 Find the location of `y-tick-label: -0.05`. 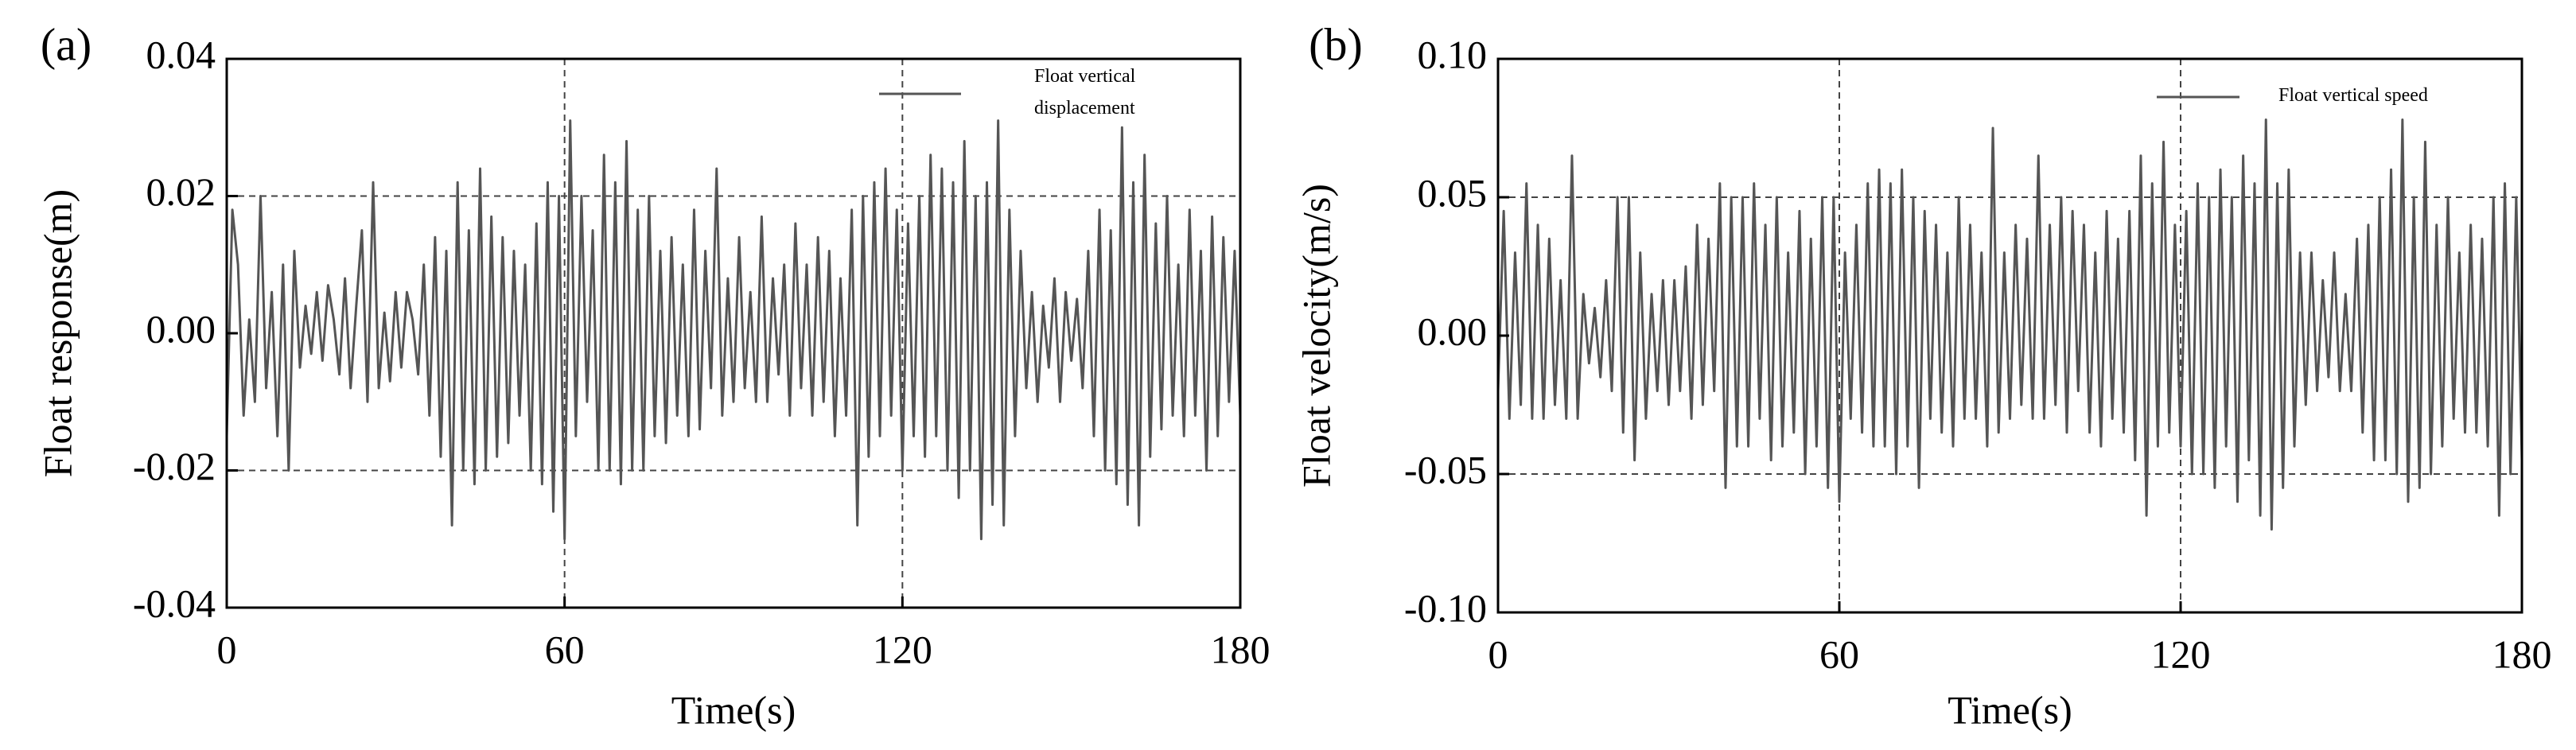

y-tick-label: -0.05 is located at coordinates (1446, 469).